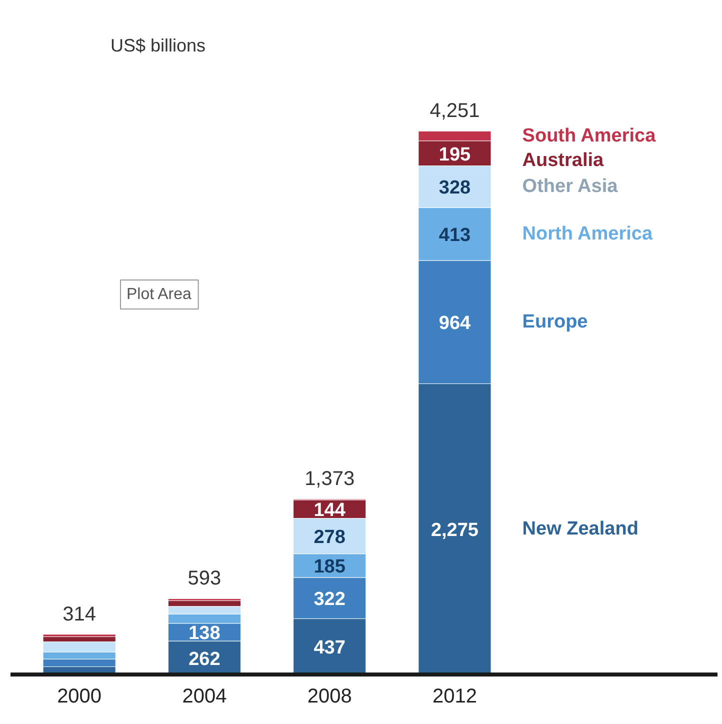 The width and height of the screenshot is (722, 724). What do you see at coordinates (563, 160) in the screenshot?
I see `series-label: Australia` at bounding box center [563, 160].